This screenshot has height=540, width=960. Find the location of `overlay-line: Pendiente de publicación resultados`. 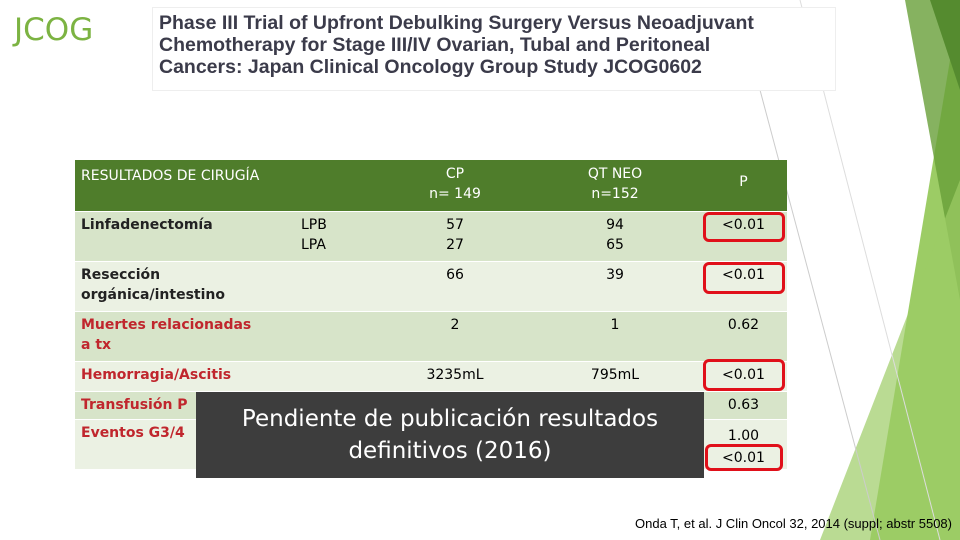

overlay-line: Pendiente de publicación resultados is located at coordinates (450, 419).